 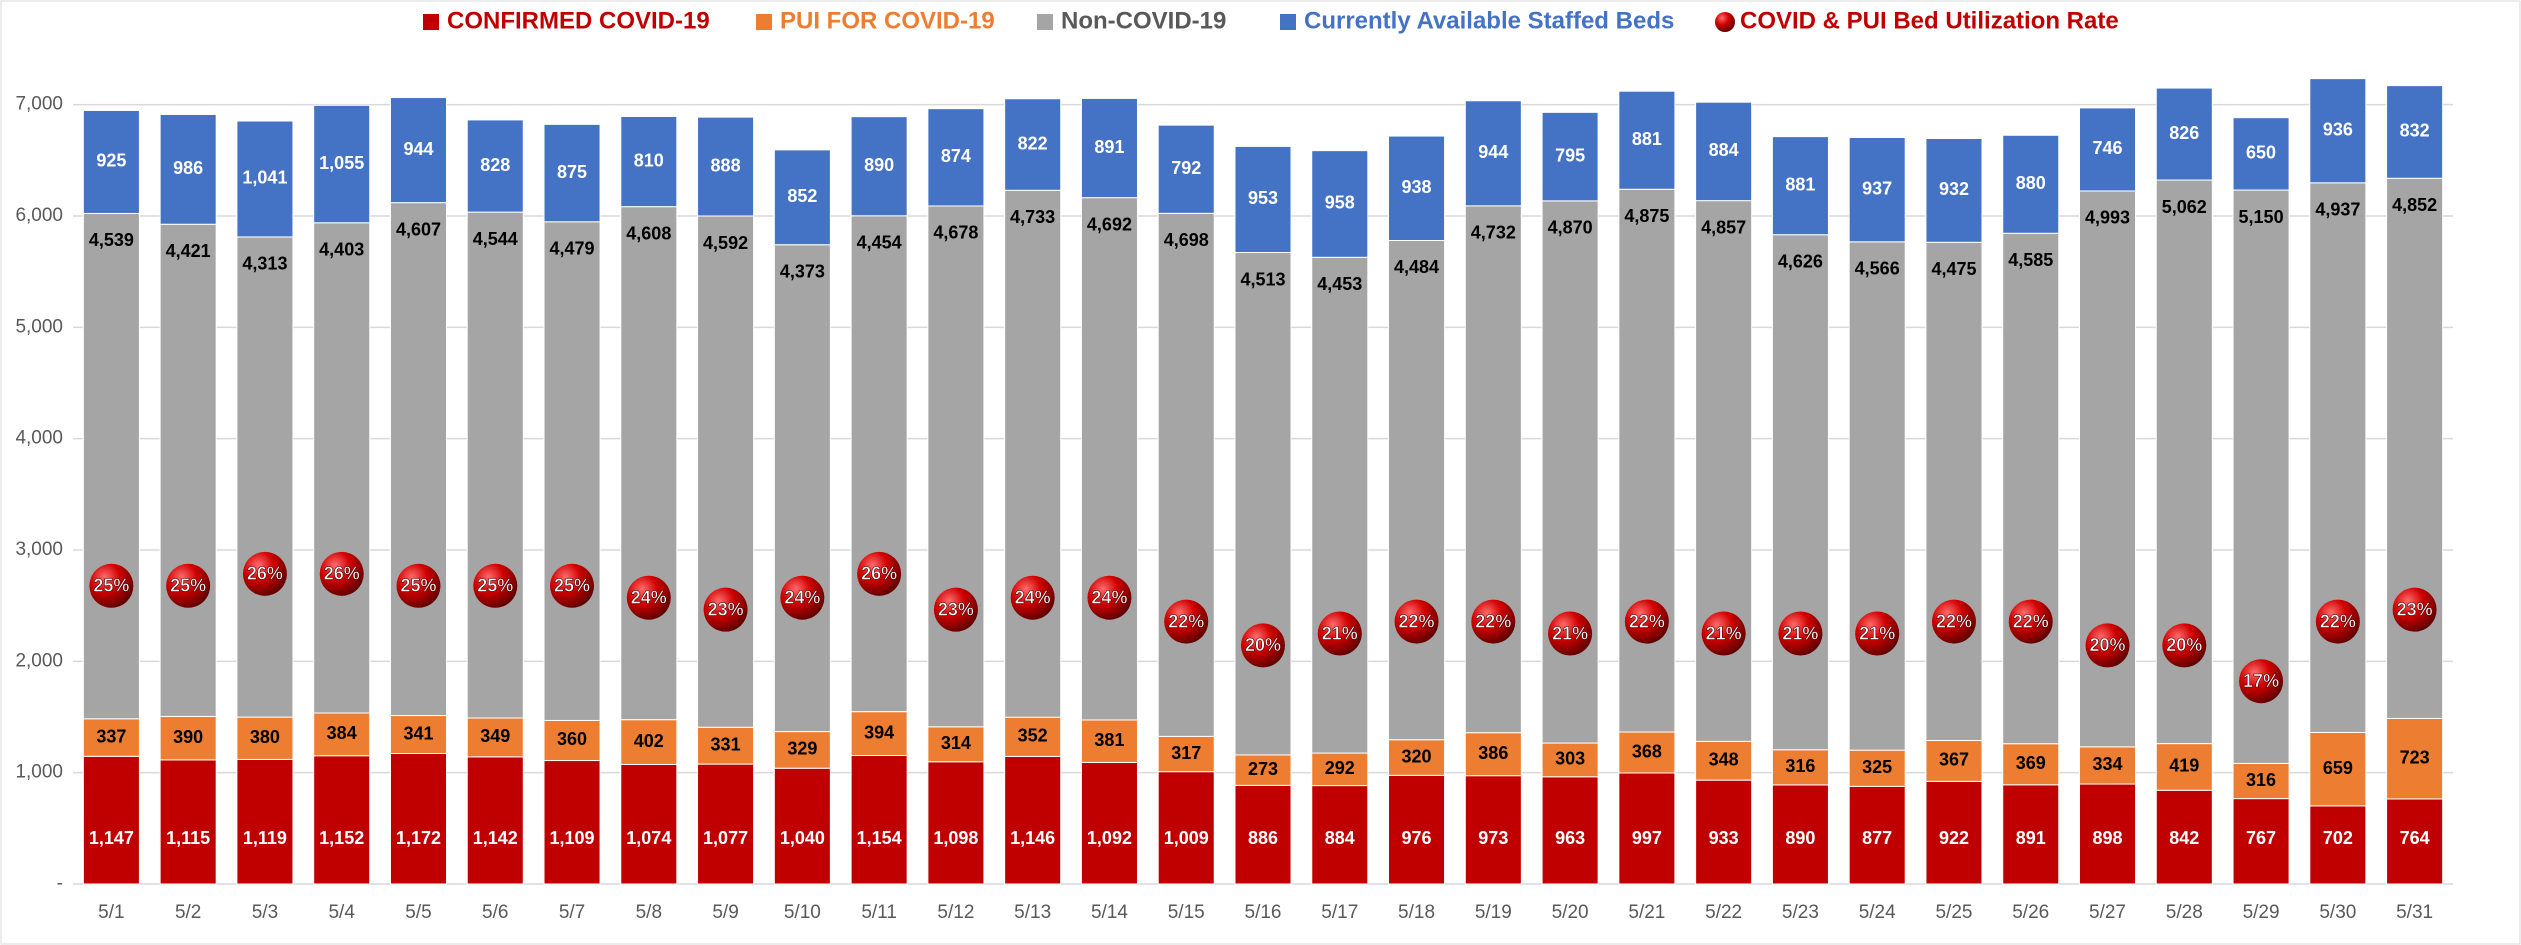 What do you see at coordinates (649, 912) in the screenshot?
I see `x-tick-label: 5/8` at bounding box center [649, 912].